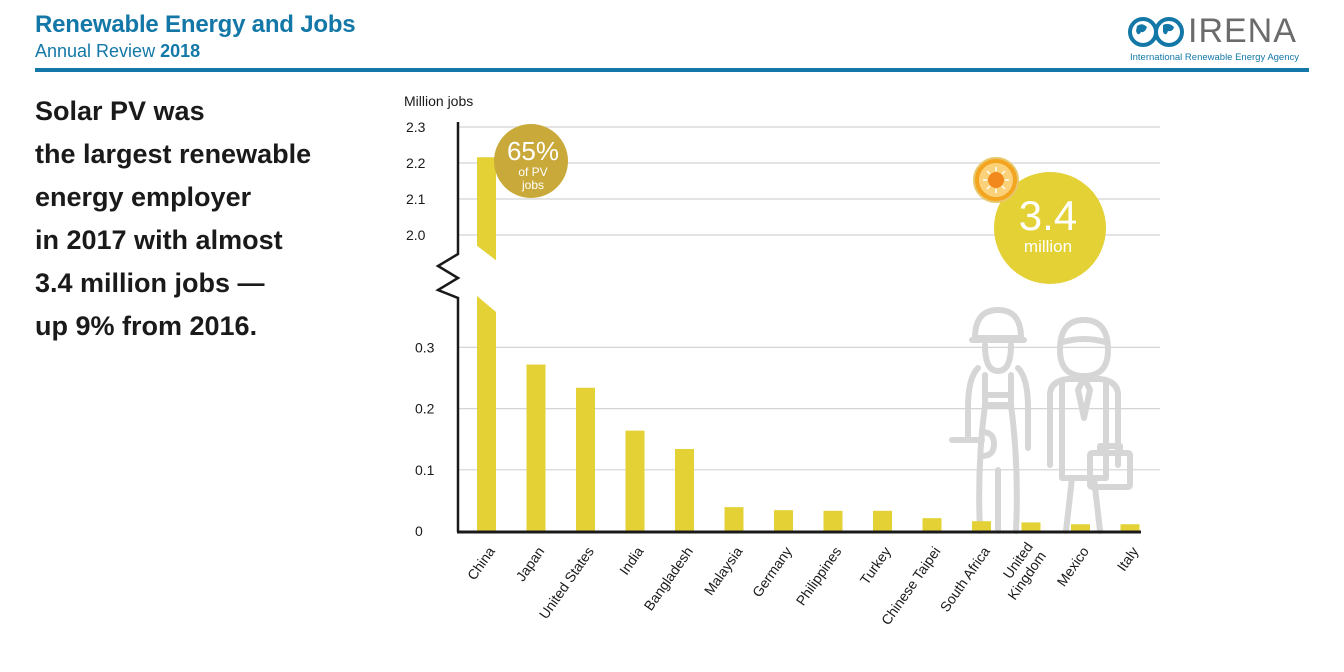  Describe the element at coordinates (195, 24) in the screenshot. I see `header-title: Renewable Energy and Jobs` at that location.